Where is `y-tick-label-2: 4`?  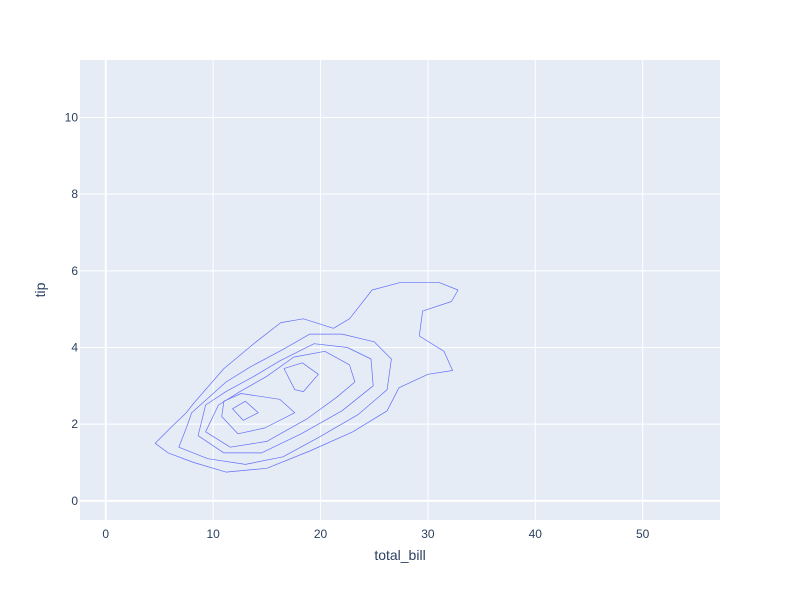 y-tick-label-2: 4 is located at coordinates (74, 348).